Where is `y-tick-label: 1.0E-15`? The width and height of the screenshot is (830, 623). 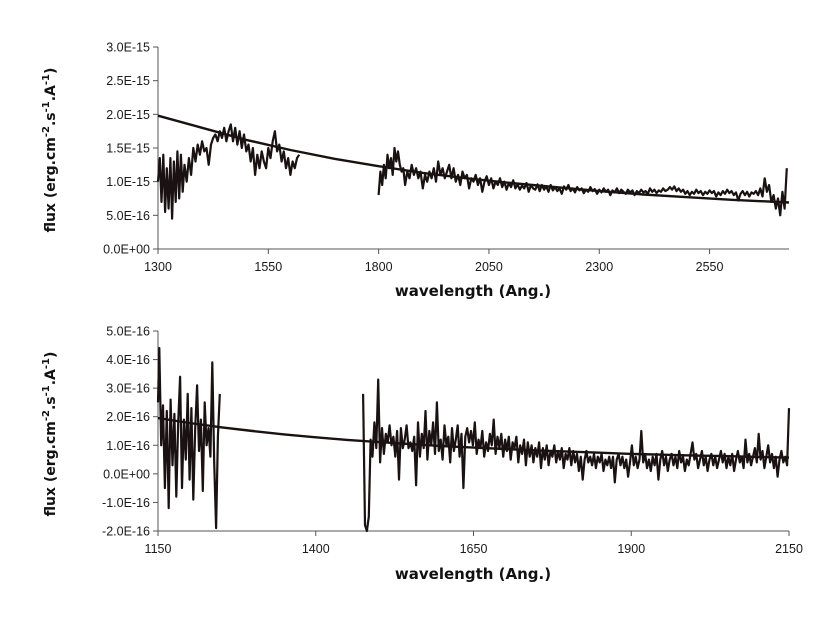
y-tick-label: 1.0E-15 is located at coordinates (128, 182).